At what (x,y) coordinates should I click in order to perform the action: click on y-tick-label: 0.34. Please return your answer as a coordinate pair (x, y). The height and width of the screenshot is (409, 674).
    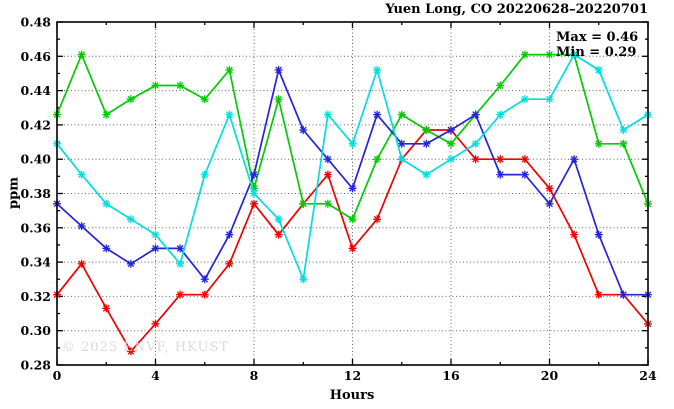
    Looking at the image, I should click on (36, 262).